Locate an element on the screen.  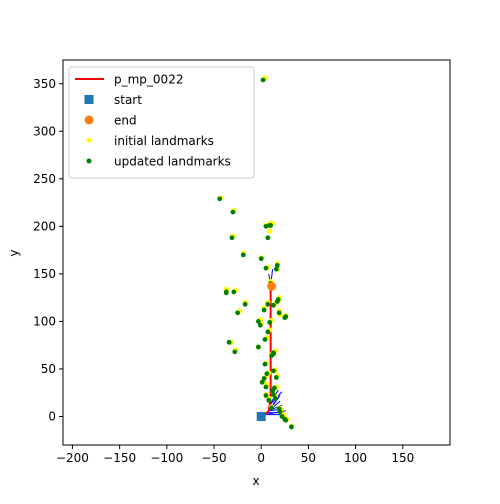
legend-label: updated landmarks is located at coordinates (172, 162).